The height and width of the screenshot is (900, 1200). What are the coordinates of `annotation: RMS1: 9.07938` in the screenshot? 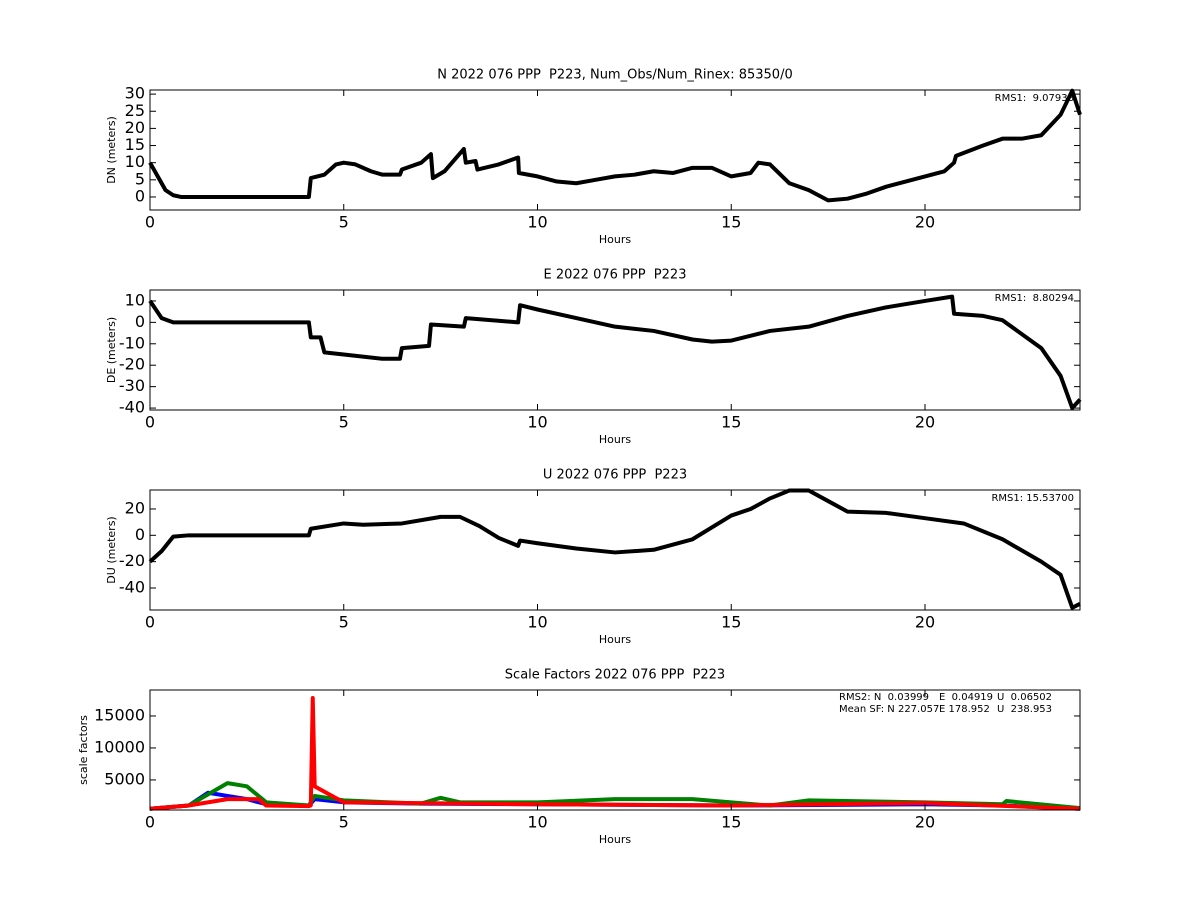 It's located at (1034, 98).